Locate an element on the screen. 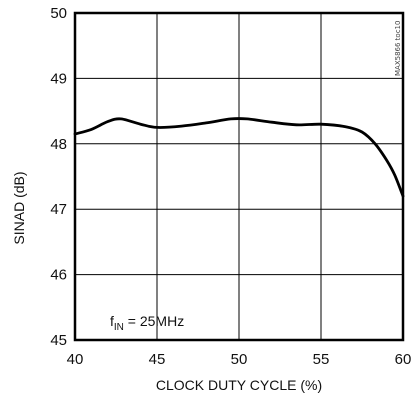 The image size is (411, 395). watermark-text: MAX5866 toc10 is located at coordinates (398, 48).